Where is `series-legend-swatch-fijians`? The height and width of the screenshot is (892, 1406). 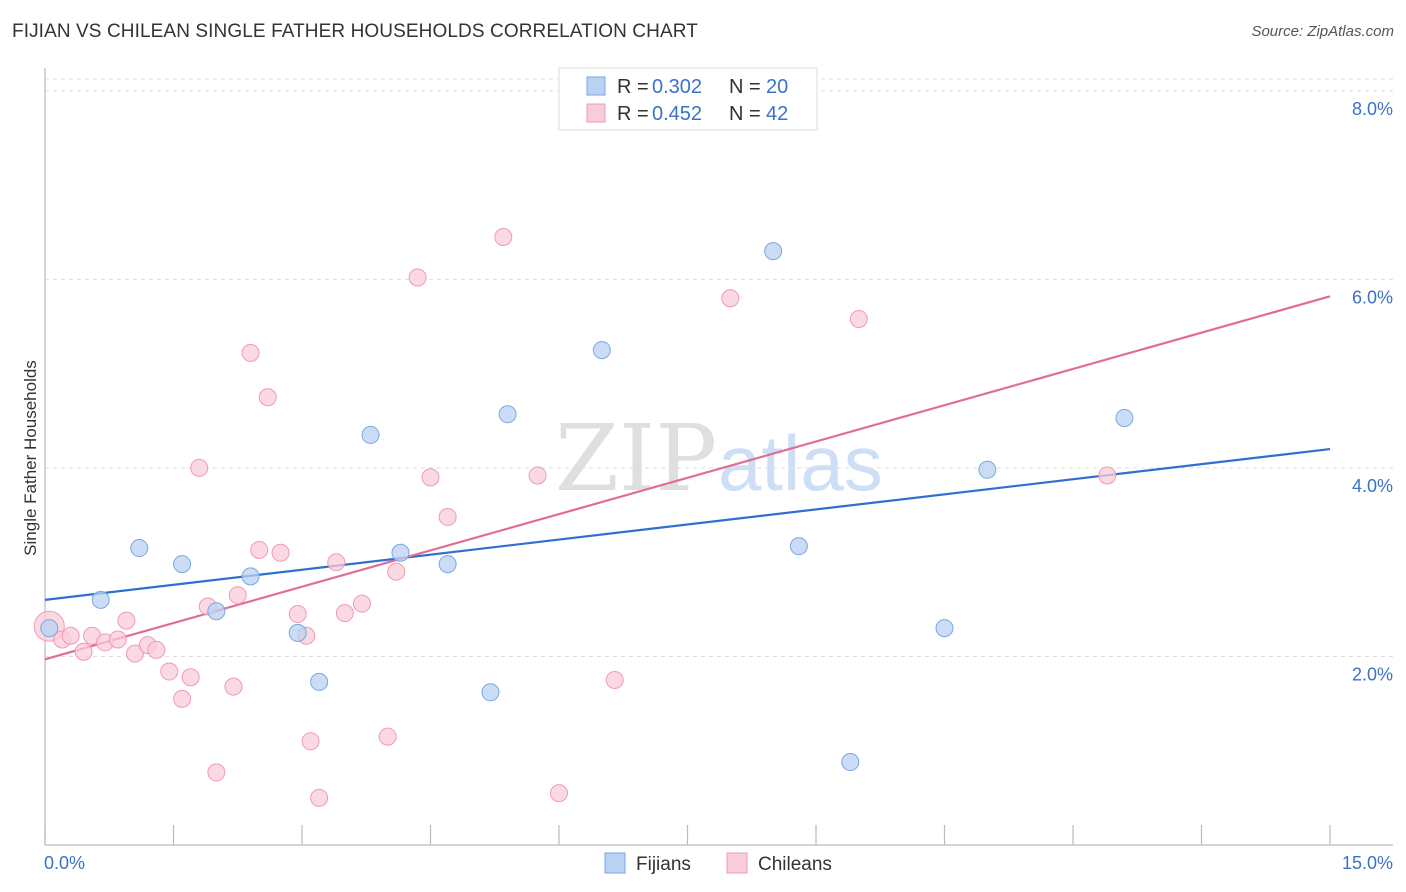 series-legend-swatch-fijians is located at coordinates (615, 863).